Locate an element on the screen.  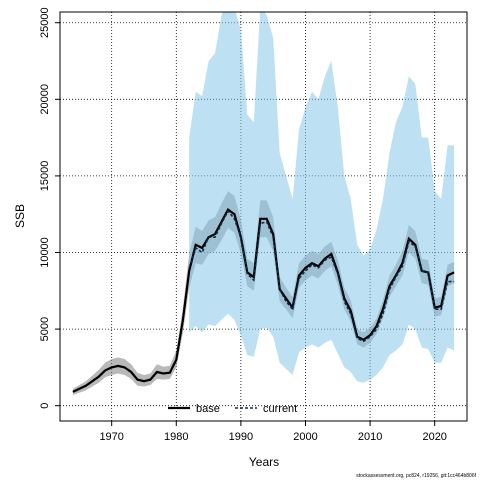
legend-base-label: base is located at coordinates (208, 409).